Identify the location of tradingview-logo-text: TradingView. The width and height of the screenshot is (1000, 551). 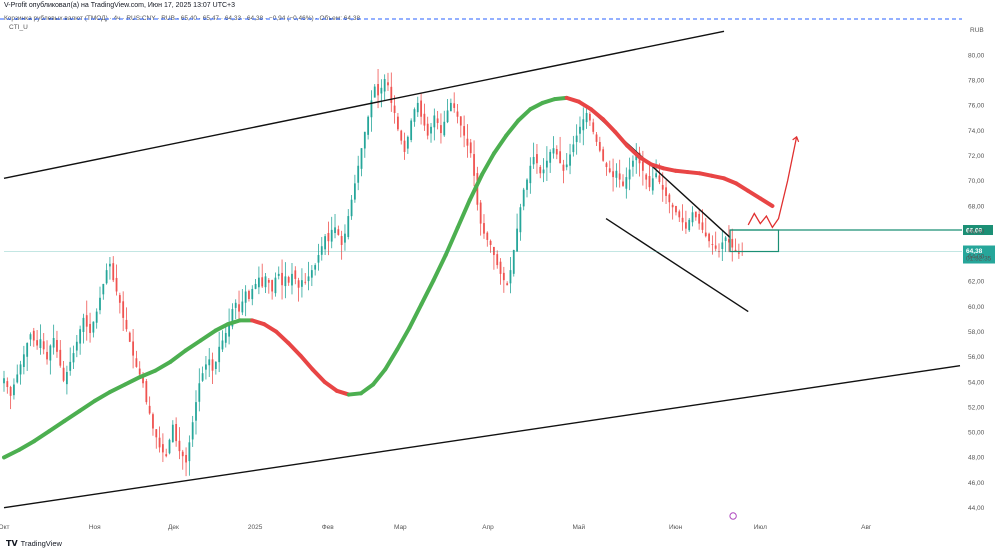
(41, 543).